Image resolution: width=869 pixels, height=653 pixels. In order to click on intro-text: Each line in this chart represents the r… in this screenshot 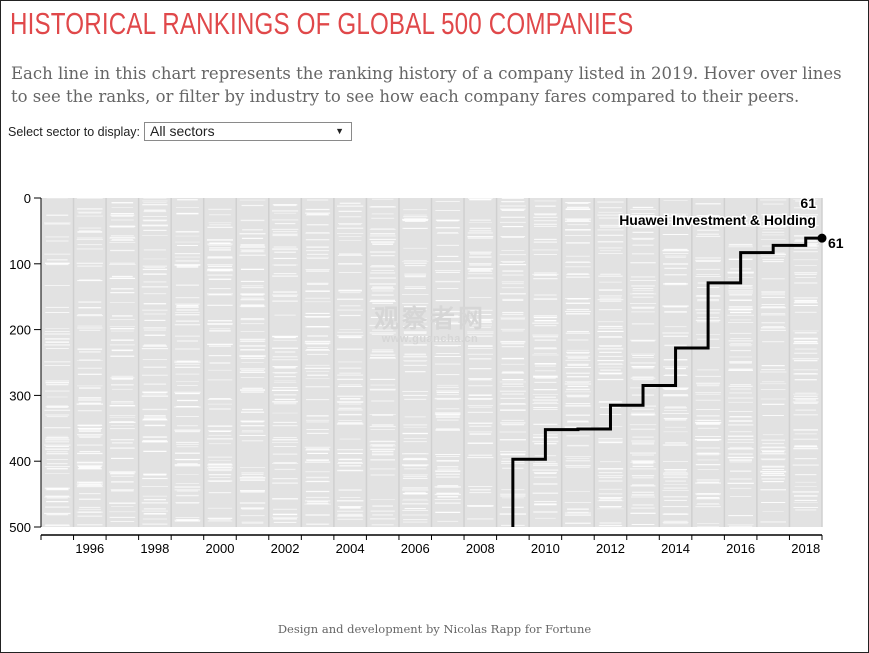, I will do `click(426, 85)`.